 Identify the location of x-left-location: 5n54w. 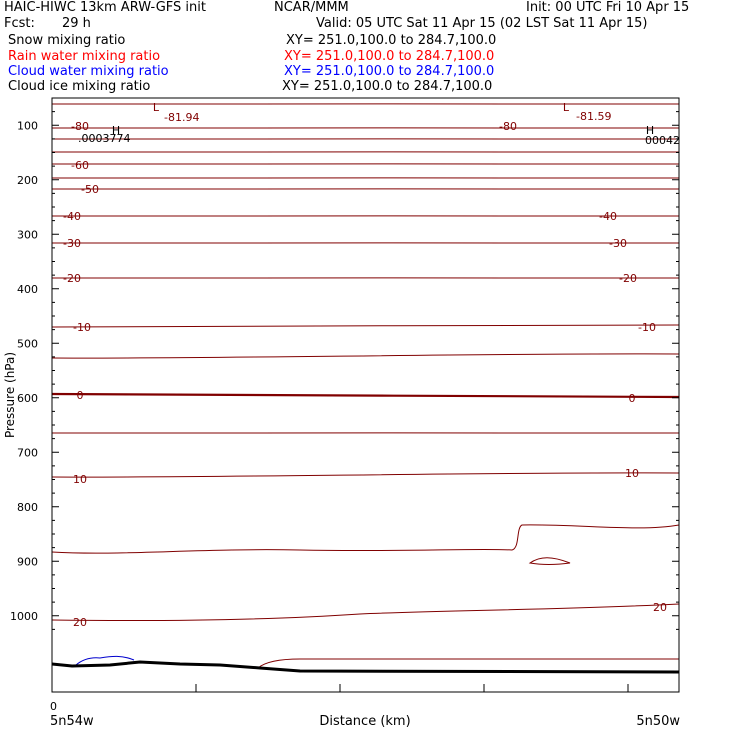
(72, 721).